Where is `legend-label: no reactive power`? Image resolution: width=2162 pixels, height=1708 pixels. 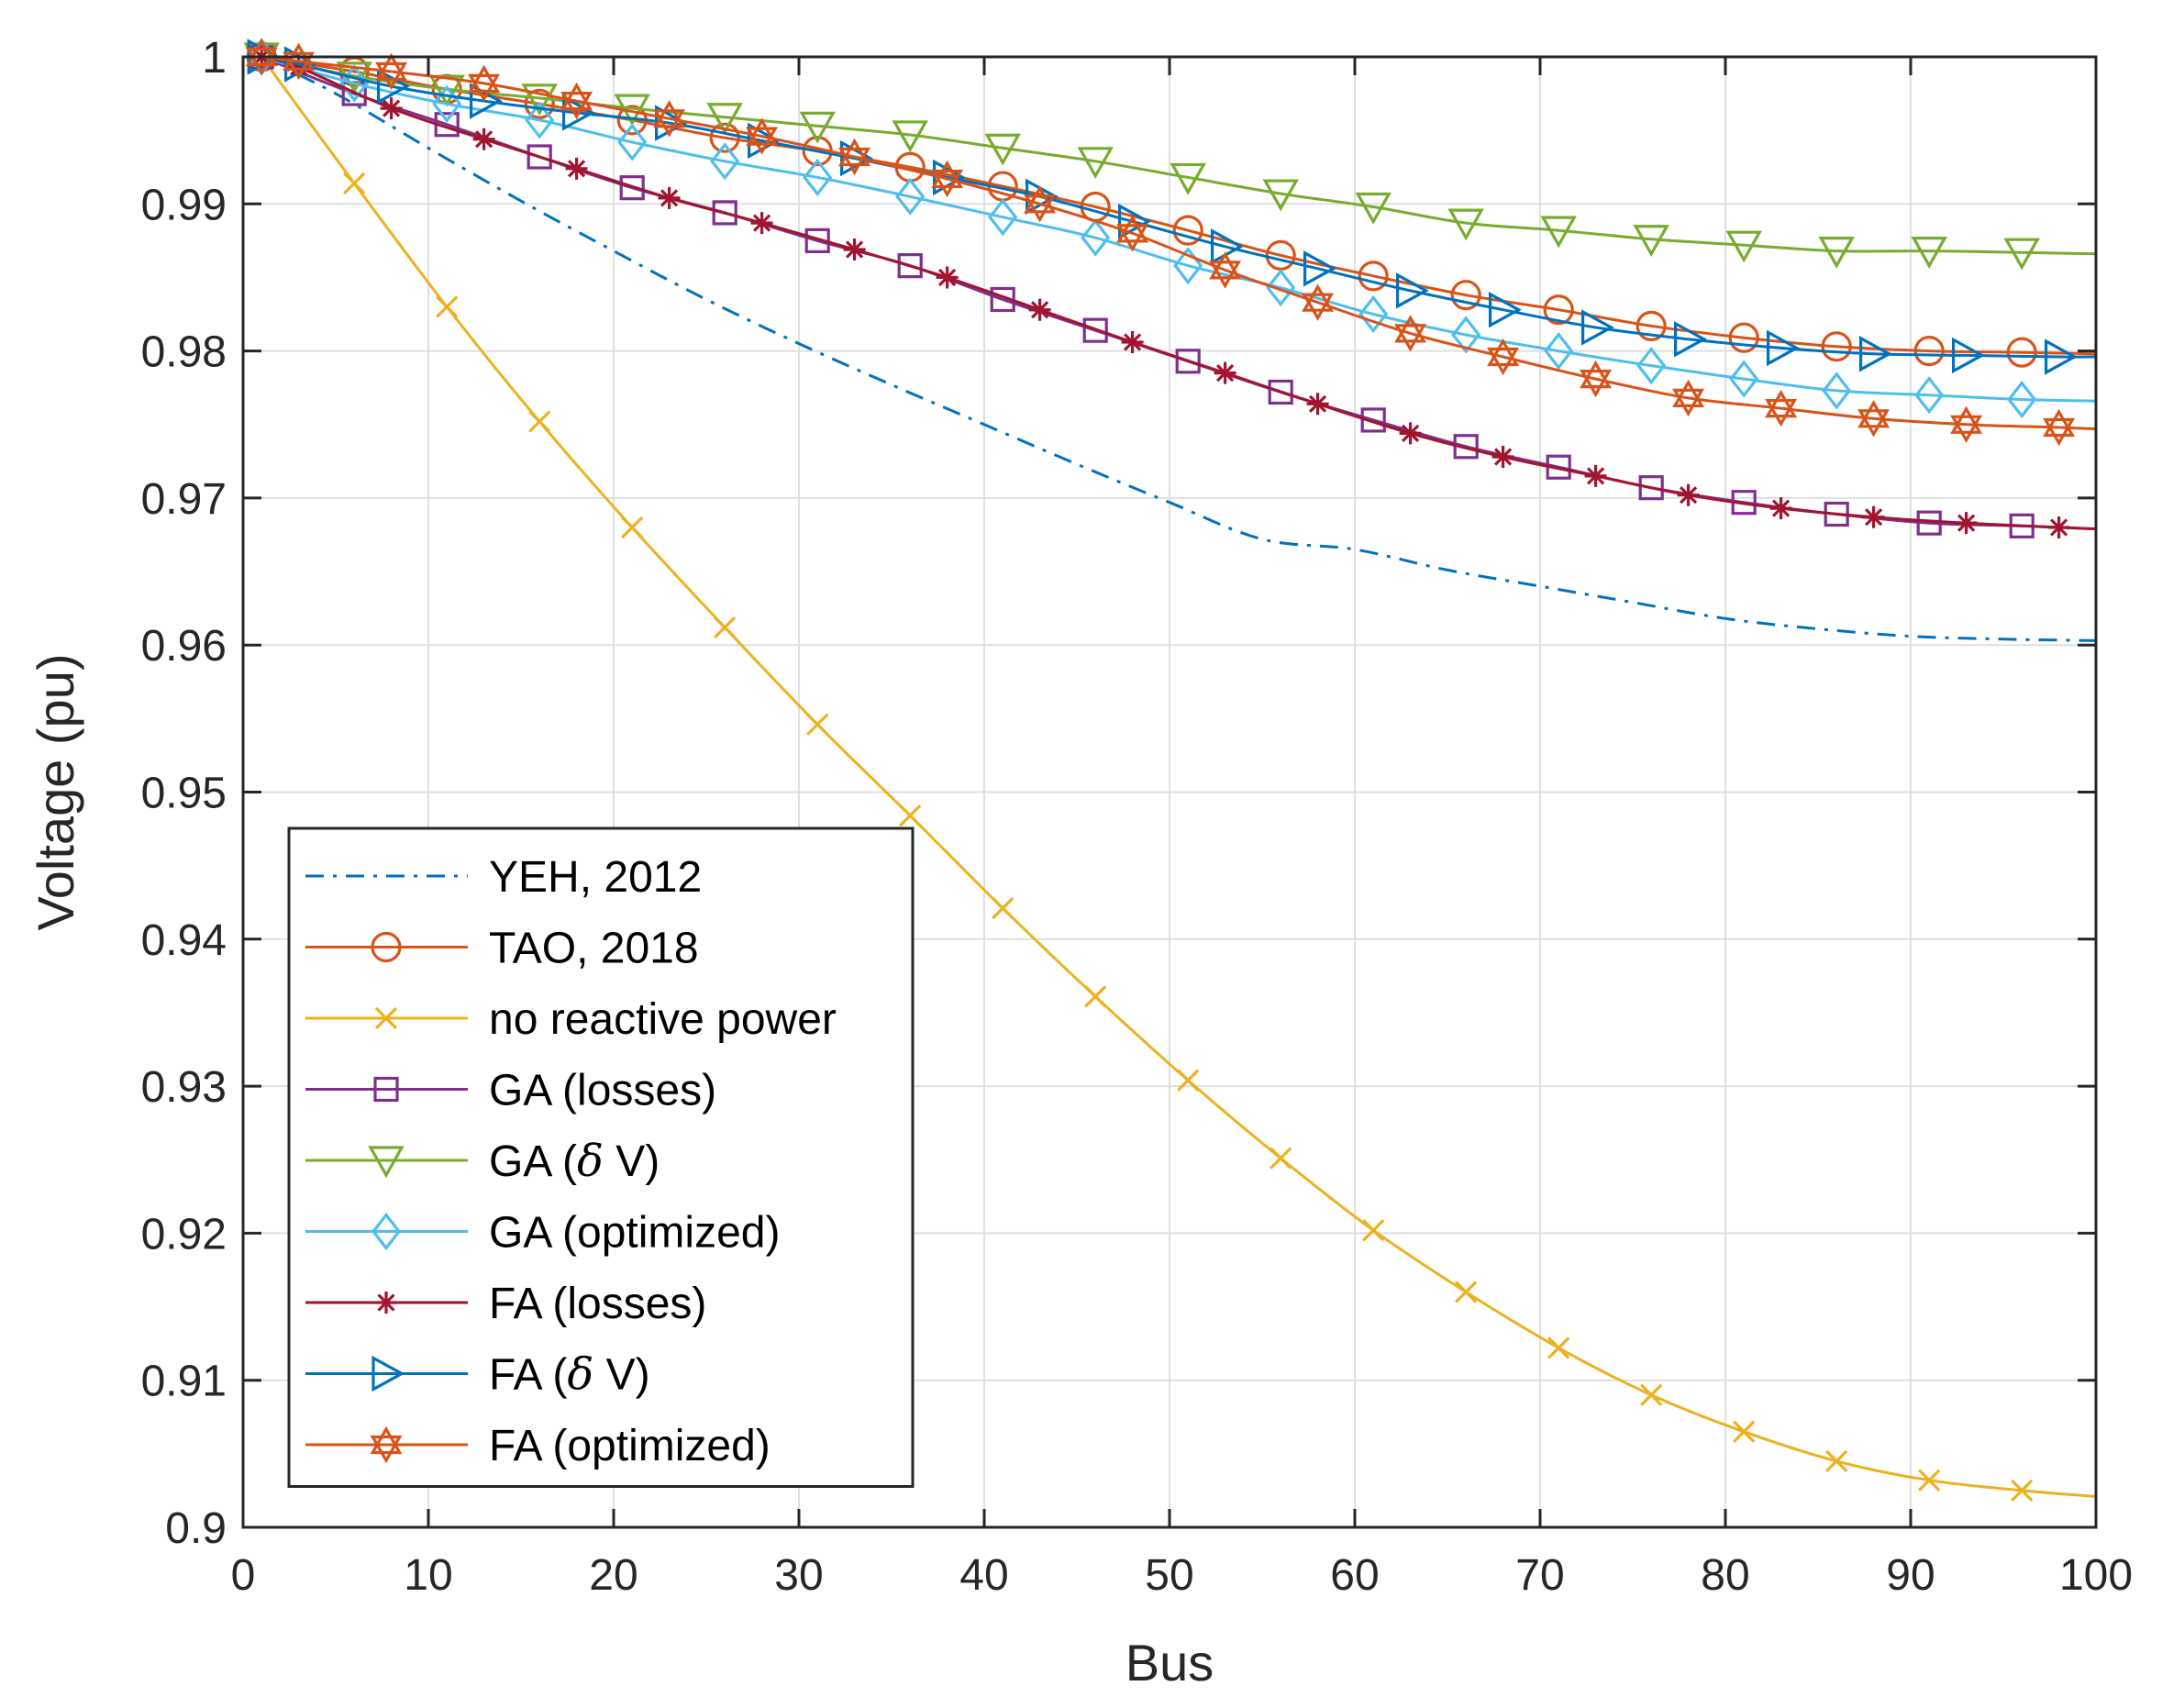
legend-label: no reactive power is located at coordinates (663, 1019).